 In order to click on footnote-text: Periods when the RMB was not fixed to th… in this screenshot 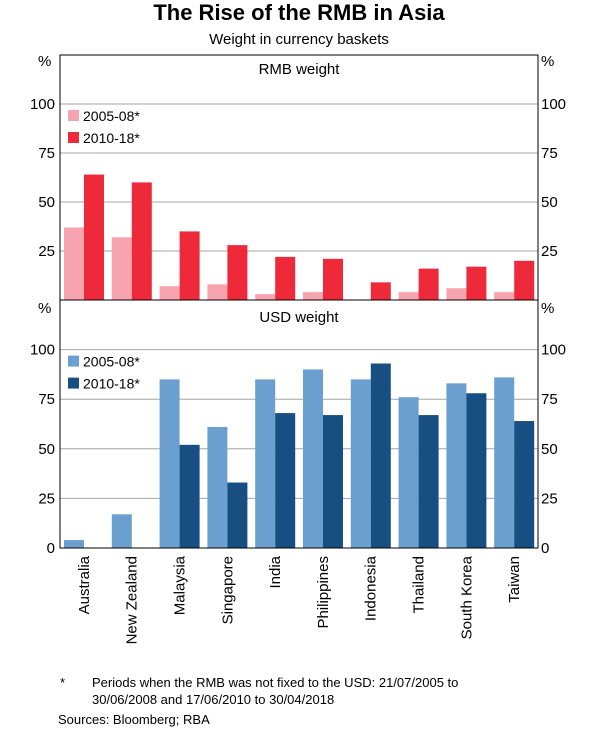, I will do `click(275, 691)`.